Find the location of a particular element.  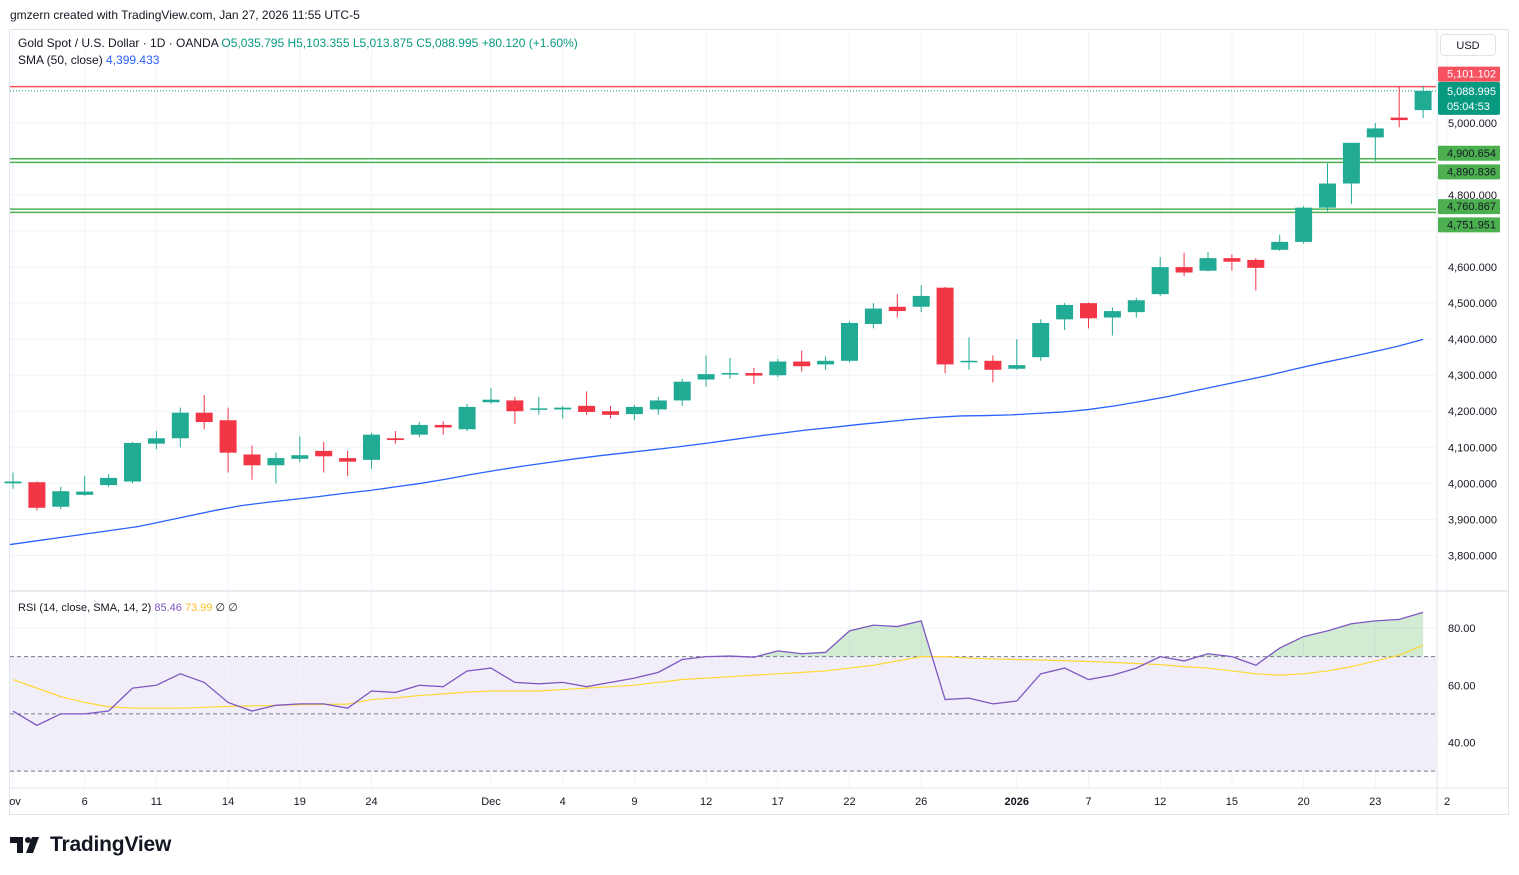

price-tick-label: 4,500.000 is located at coordinates (1472, 304).